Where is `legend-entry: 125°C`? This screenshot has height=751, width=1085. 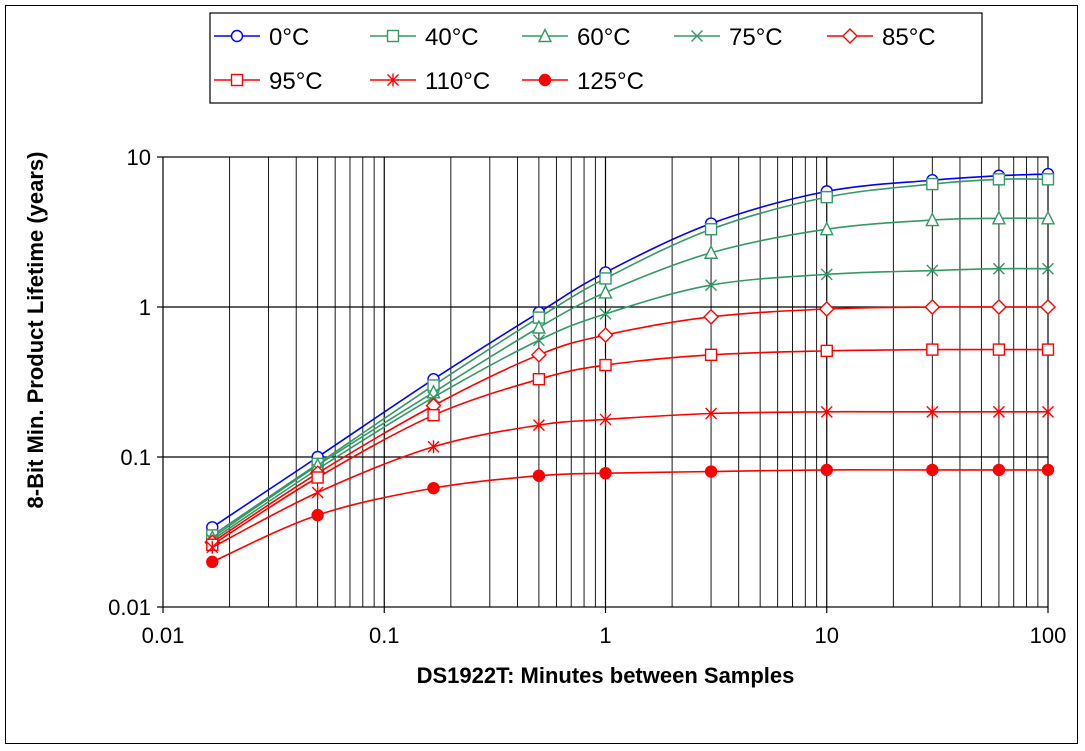
legend-entry: 125°C is located at coordinates (583, 81).